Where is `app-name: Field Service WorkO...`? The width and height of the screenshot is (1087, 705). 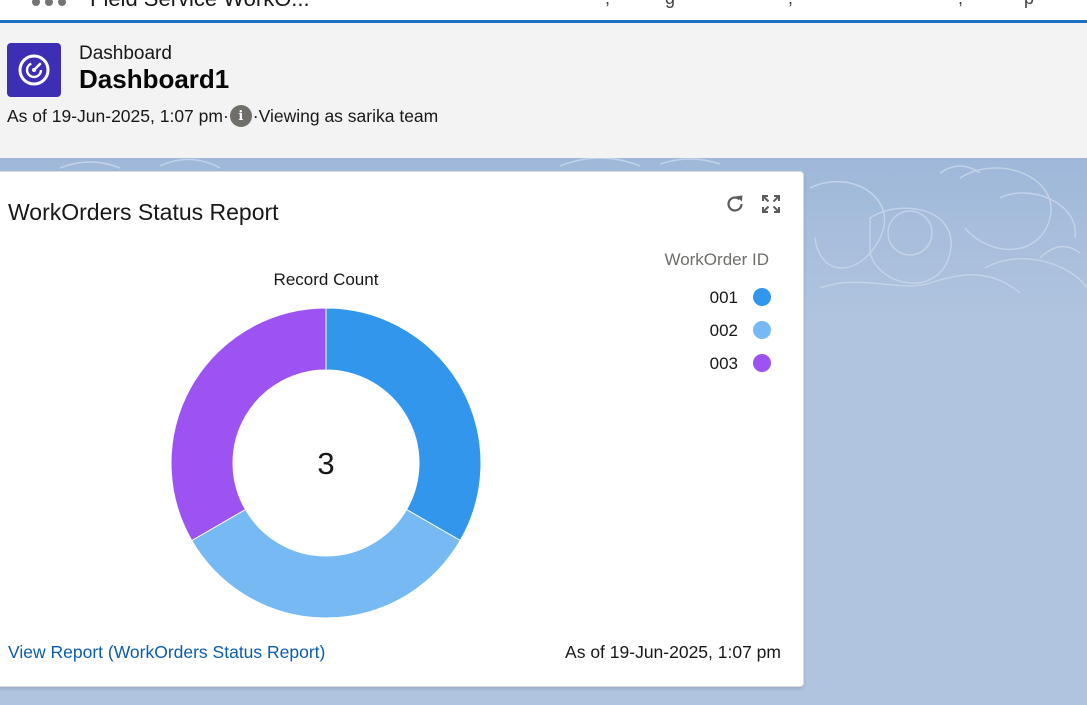
app-name: Field Service WorkO... is located at coordinates (200, 6).